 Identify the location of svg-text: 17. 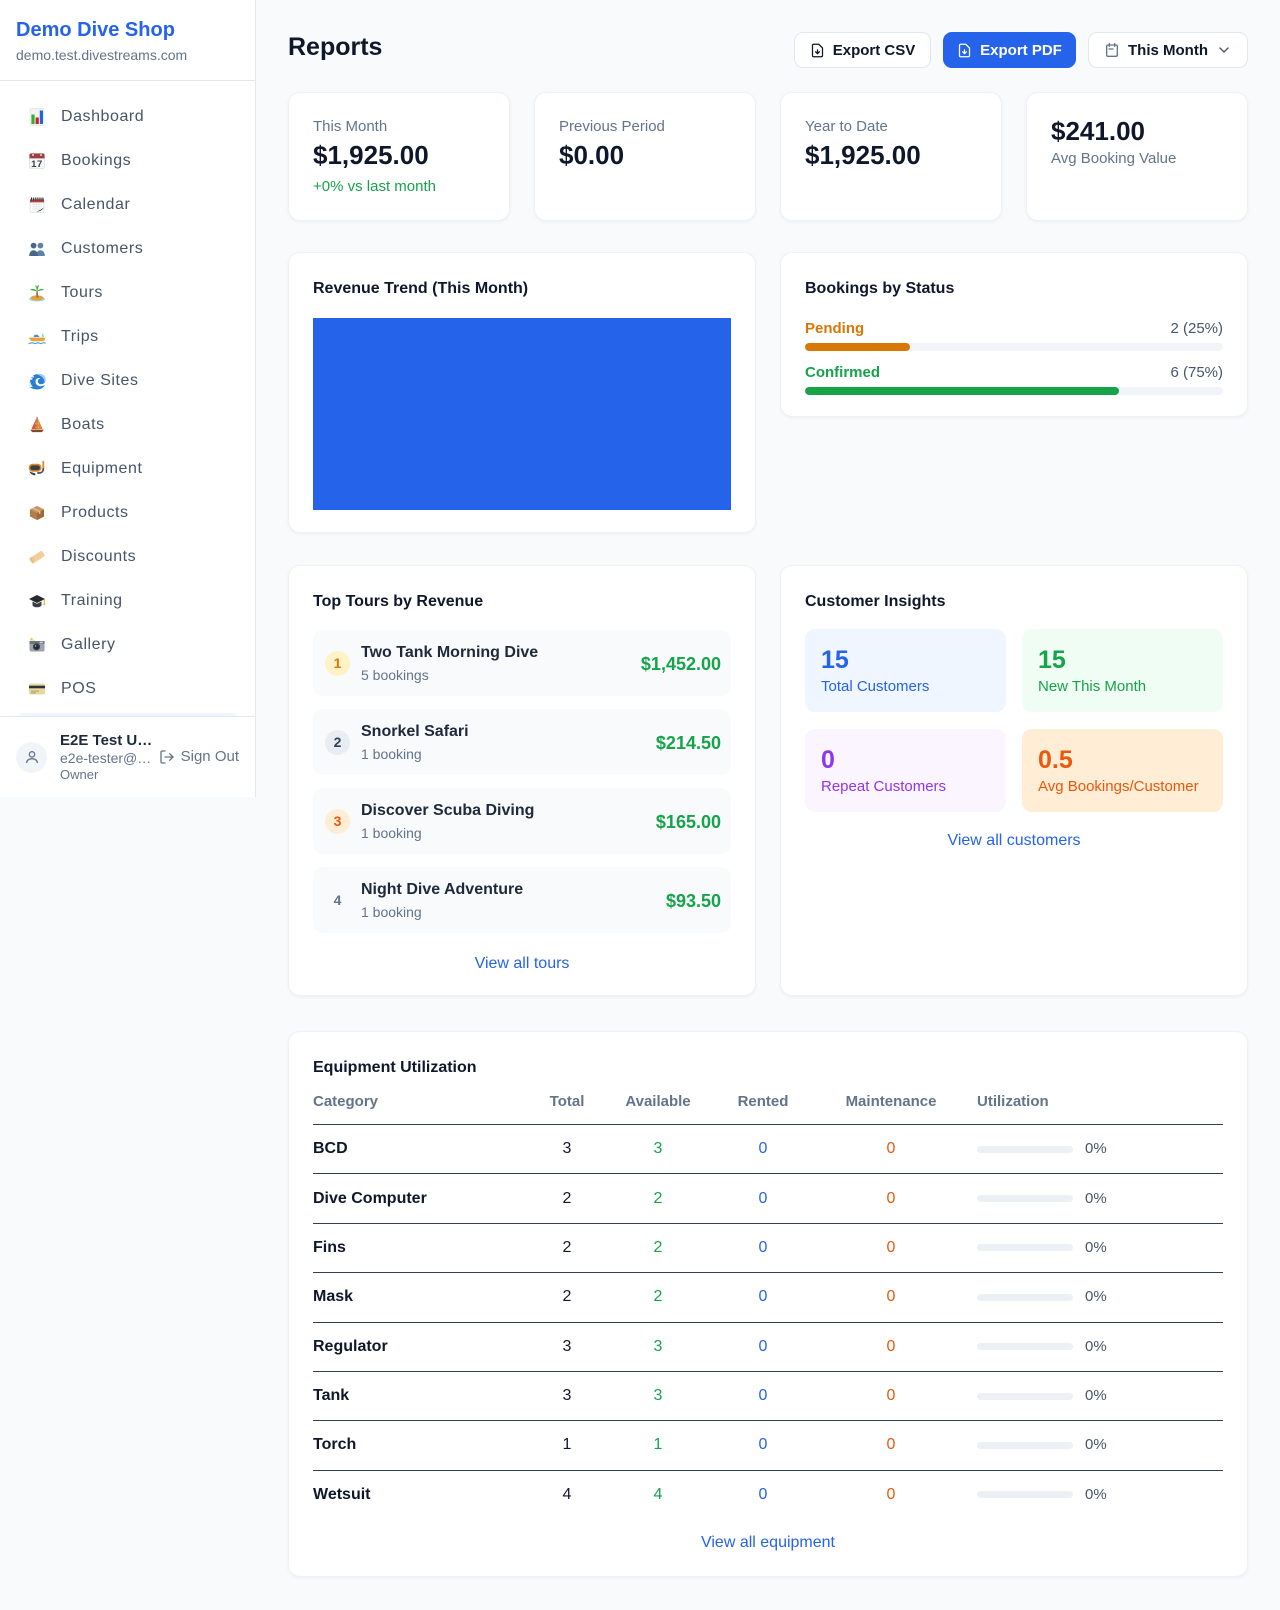
(37, 164).